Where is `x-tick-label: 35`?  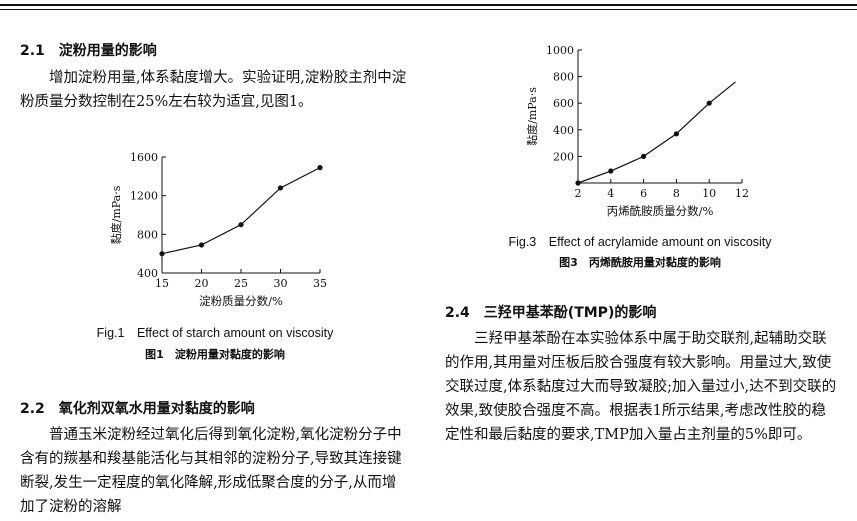 x-tick-label: 35 is located at coordinates (320, 283).